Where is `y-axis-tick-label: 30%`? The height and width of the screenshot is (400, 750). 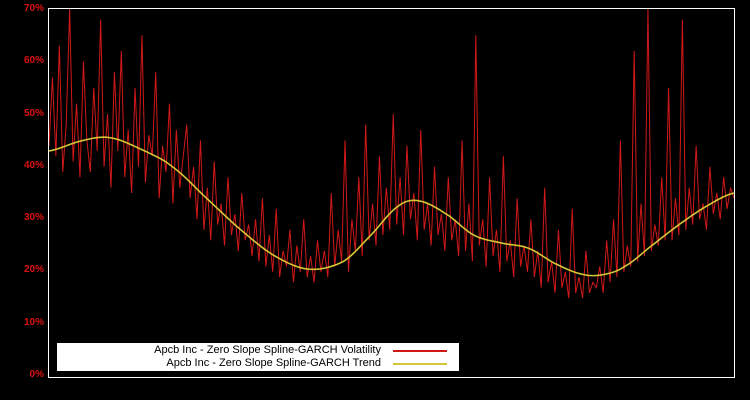
y-axis-tick-label: 30% is located at coordinates (33, 218).